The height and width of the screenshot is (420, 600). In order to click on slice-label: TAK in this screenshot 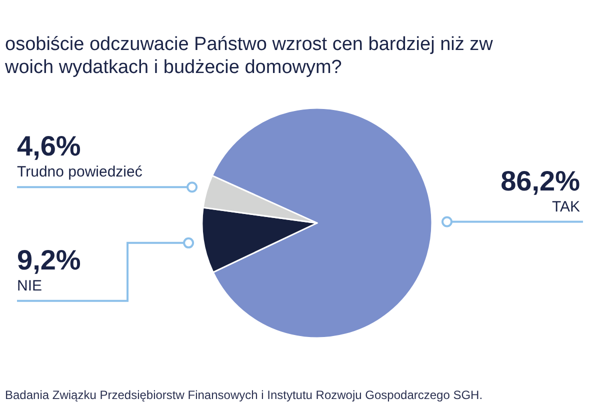, I will do `click(566, 207)`.